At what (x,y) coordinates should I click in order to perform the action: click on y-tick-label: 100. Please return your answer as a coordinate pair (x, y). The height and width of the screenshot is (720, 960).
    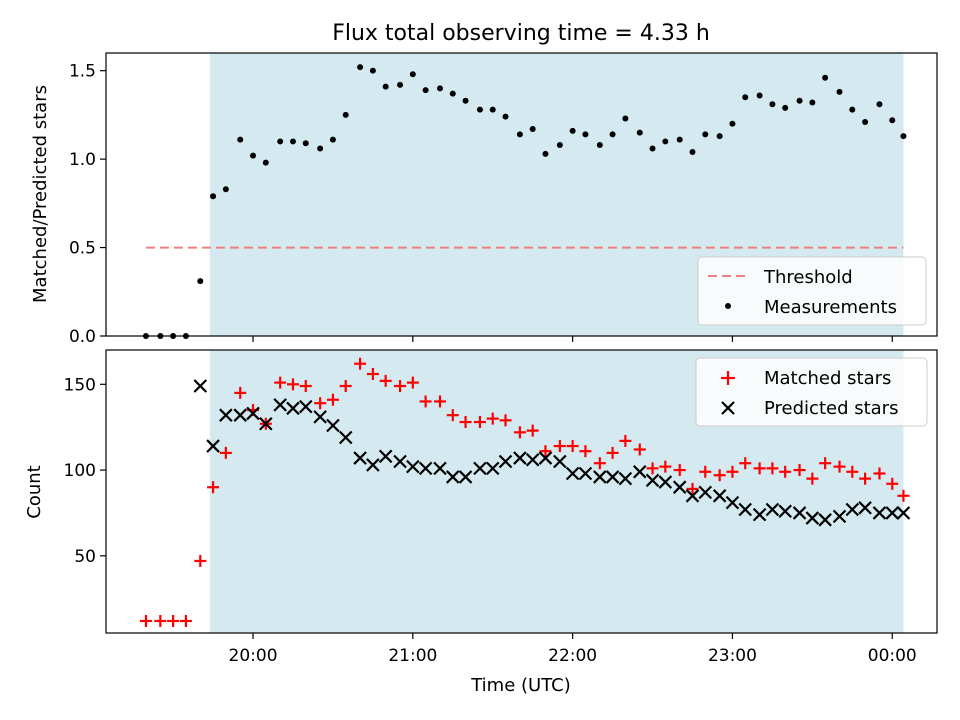
    Looking at the image, I should click on (80, 471).